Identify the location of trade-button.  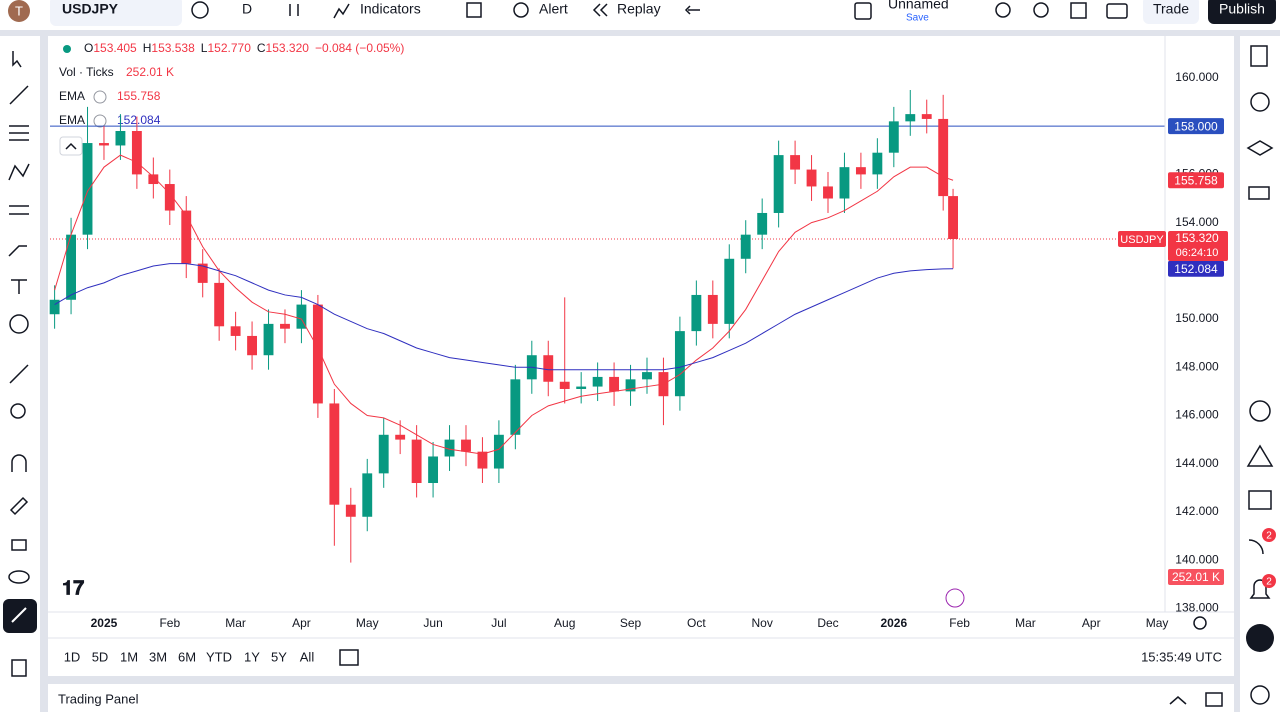
(1171, 12).